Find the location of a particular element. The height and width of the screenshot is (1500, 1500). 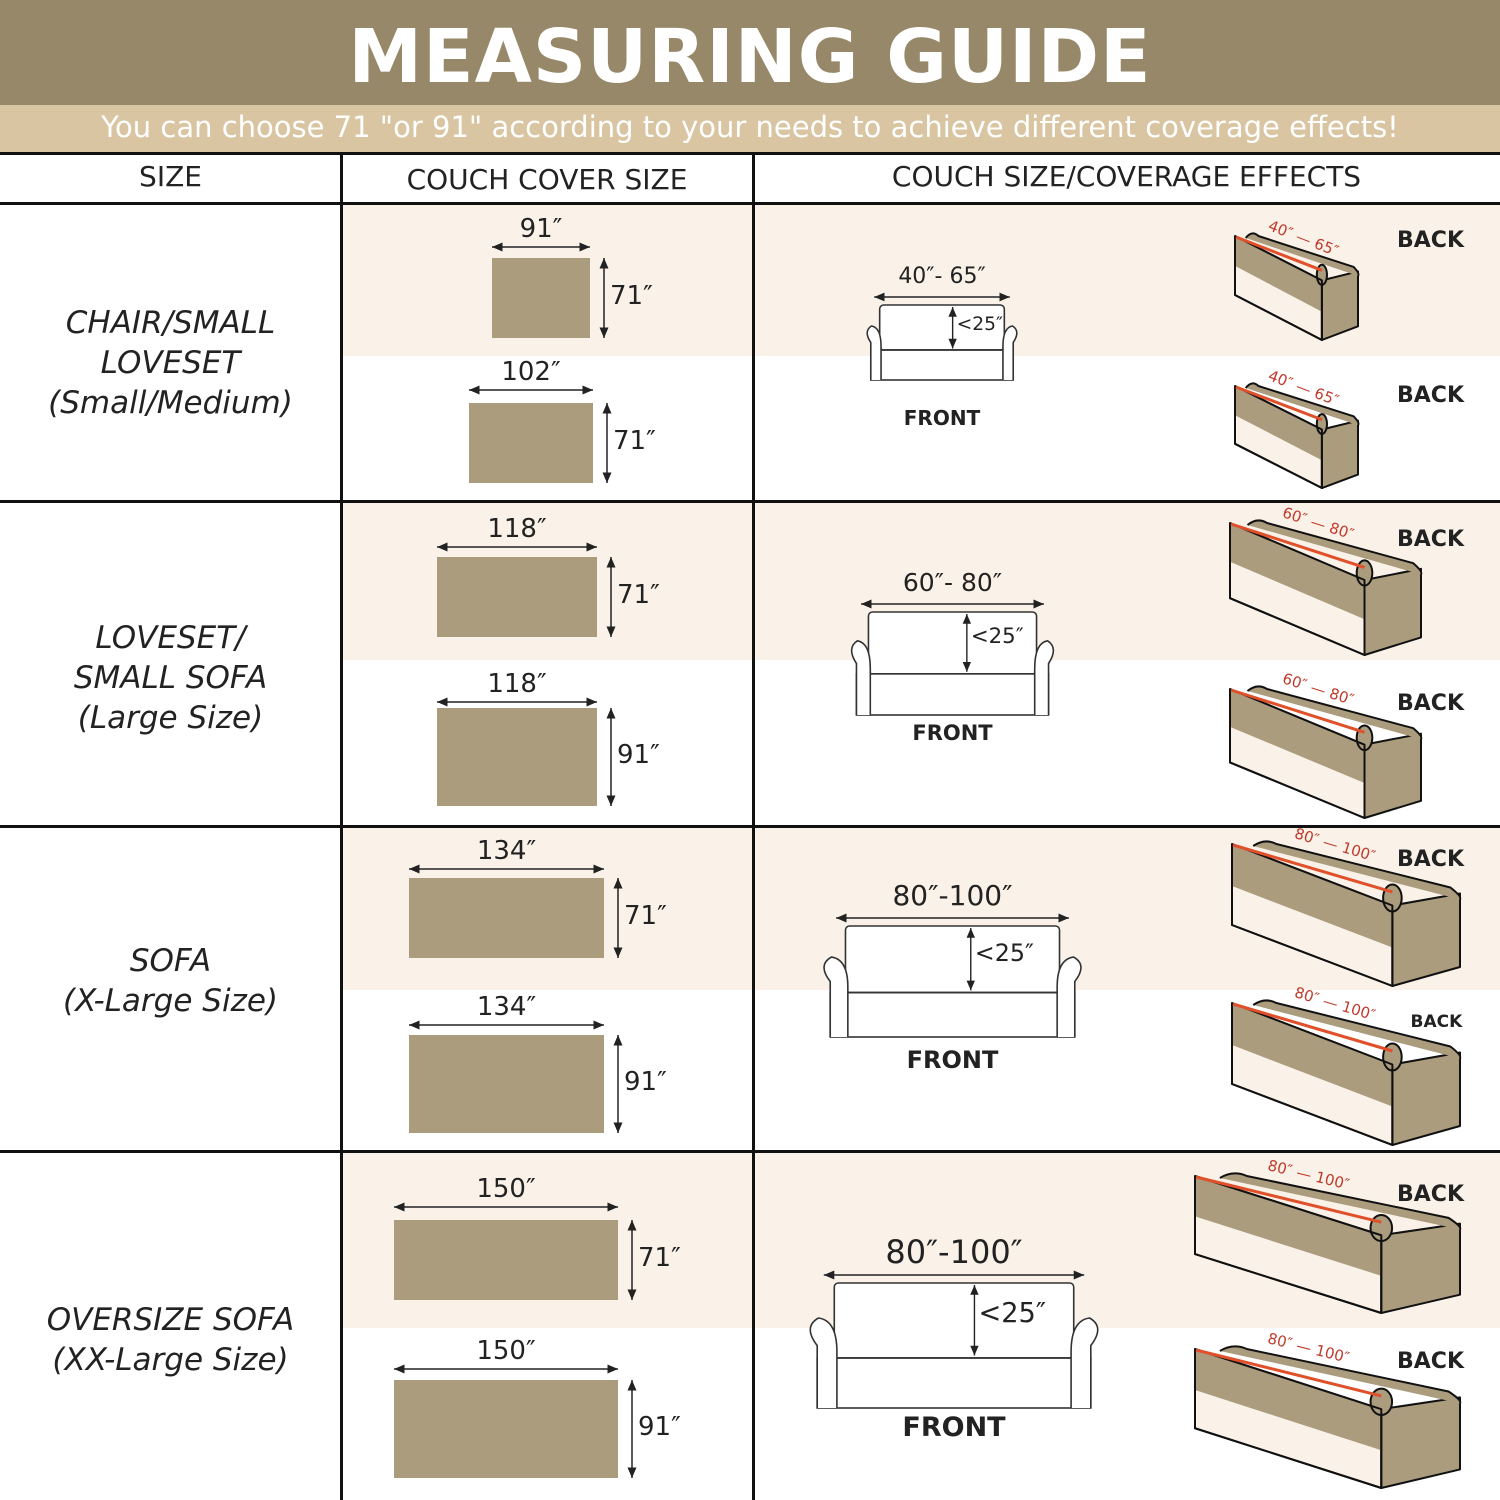

size-label: SOFA (X-Large Size) is located at coordinates (170, 981).